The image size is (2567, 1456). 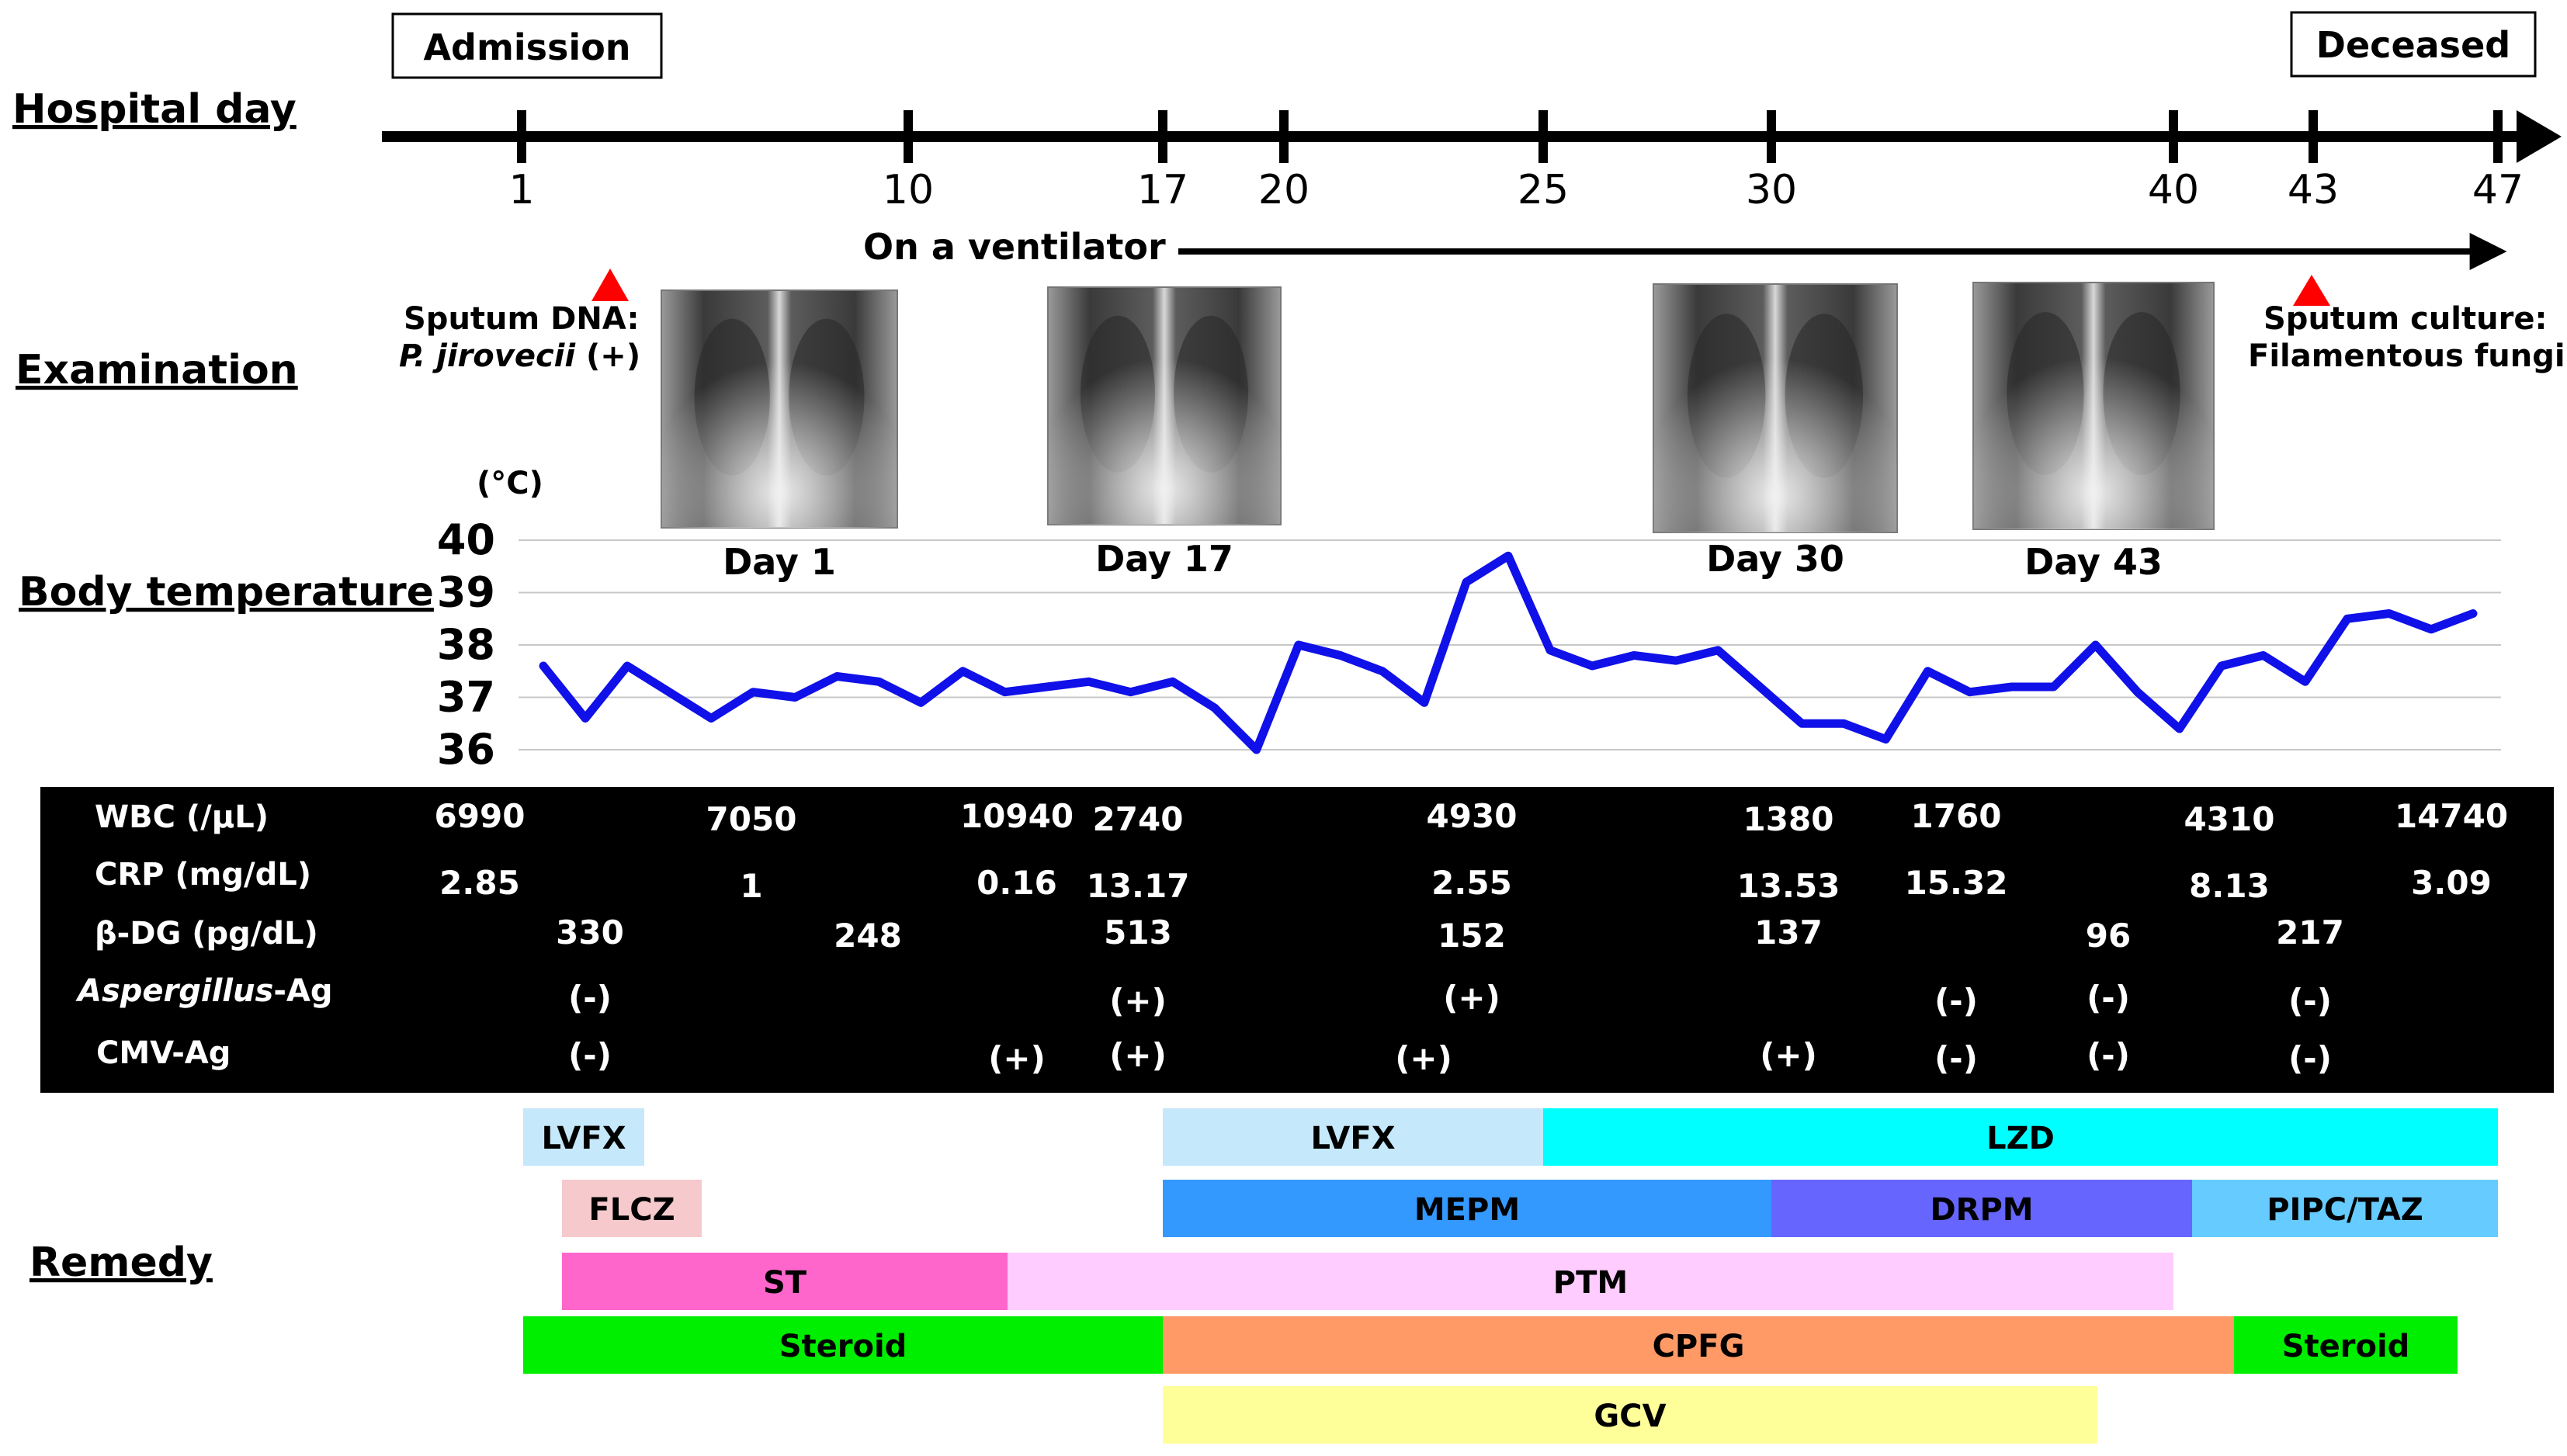 I want to click on chest-xray-images: Day 1 Day 17 Day 30 Day 43, so click(x=1438, y=433).